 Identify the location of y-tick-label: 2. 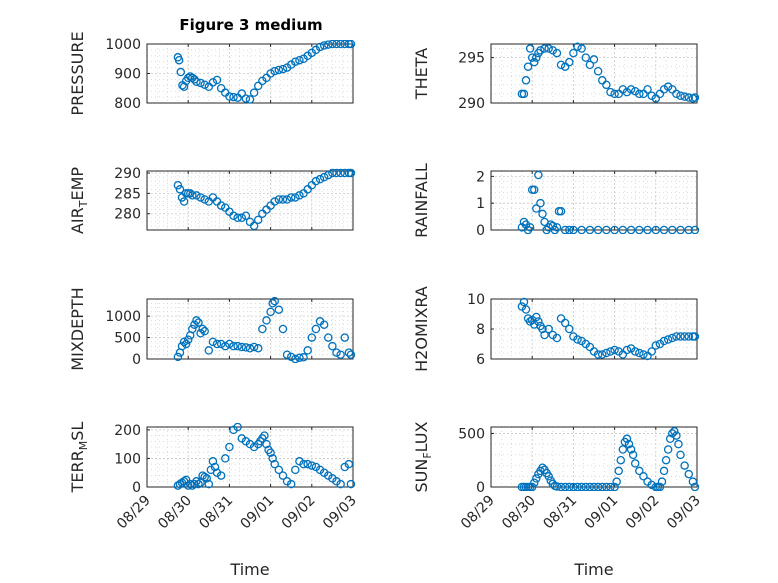
(480, 177).